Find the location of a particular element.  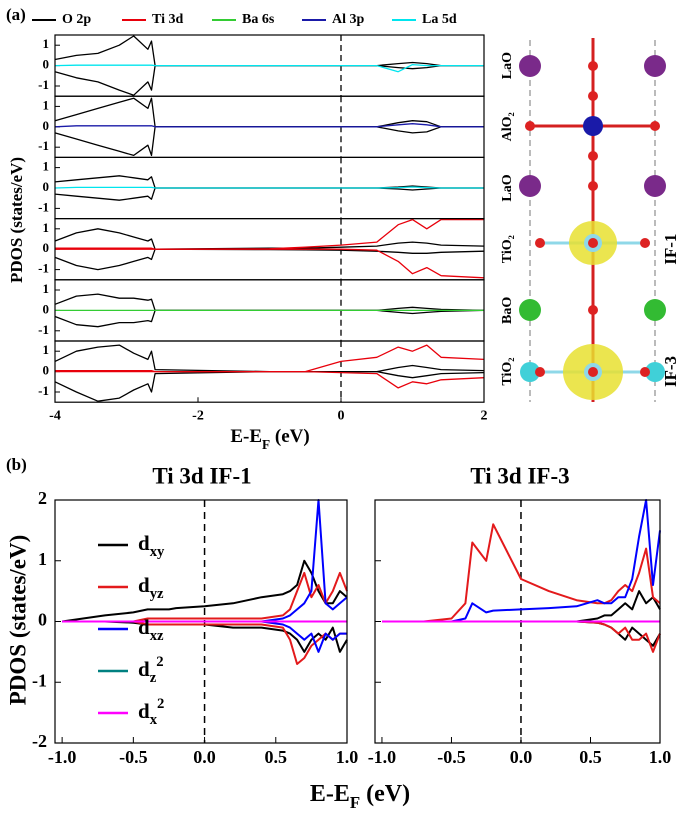

label-part: z is located at coordinates (153, 678).